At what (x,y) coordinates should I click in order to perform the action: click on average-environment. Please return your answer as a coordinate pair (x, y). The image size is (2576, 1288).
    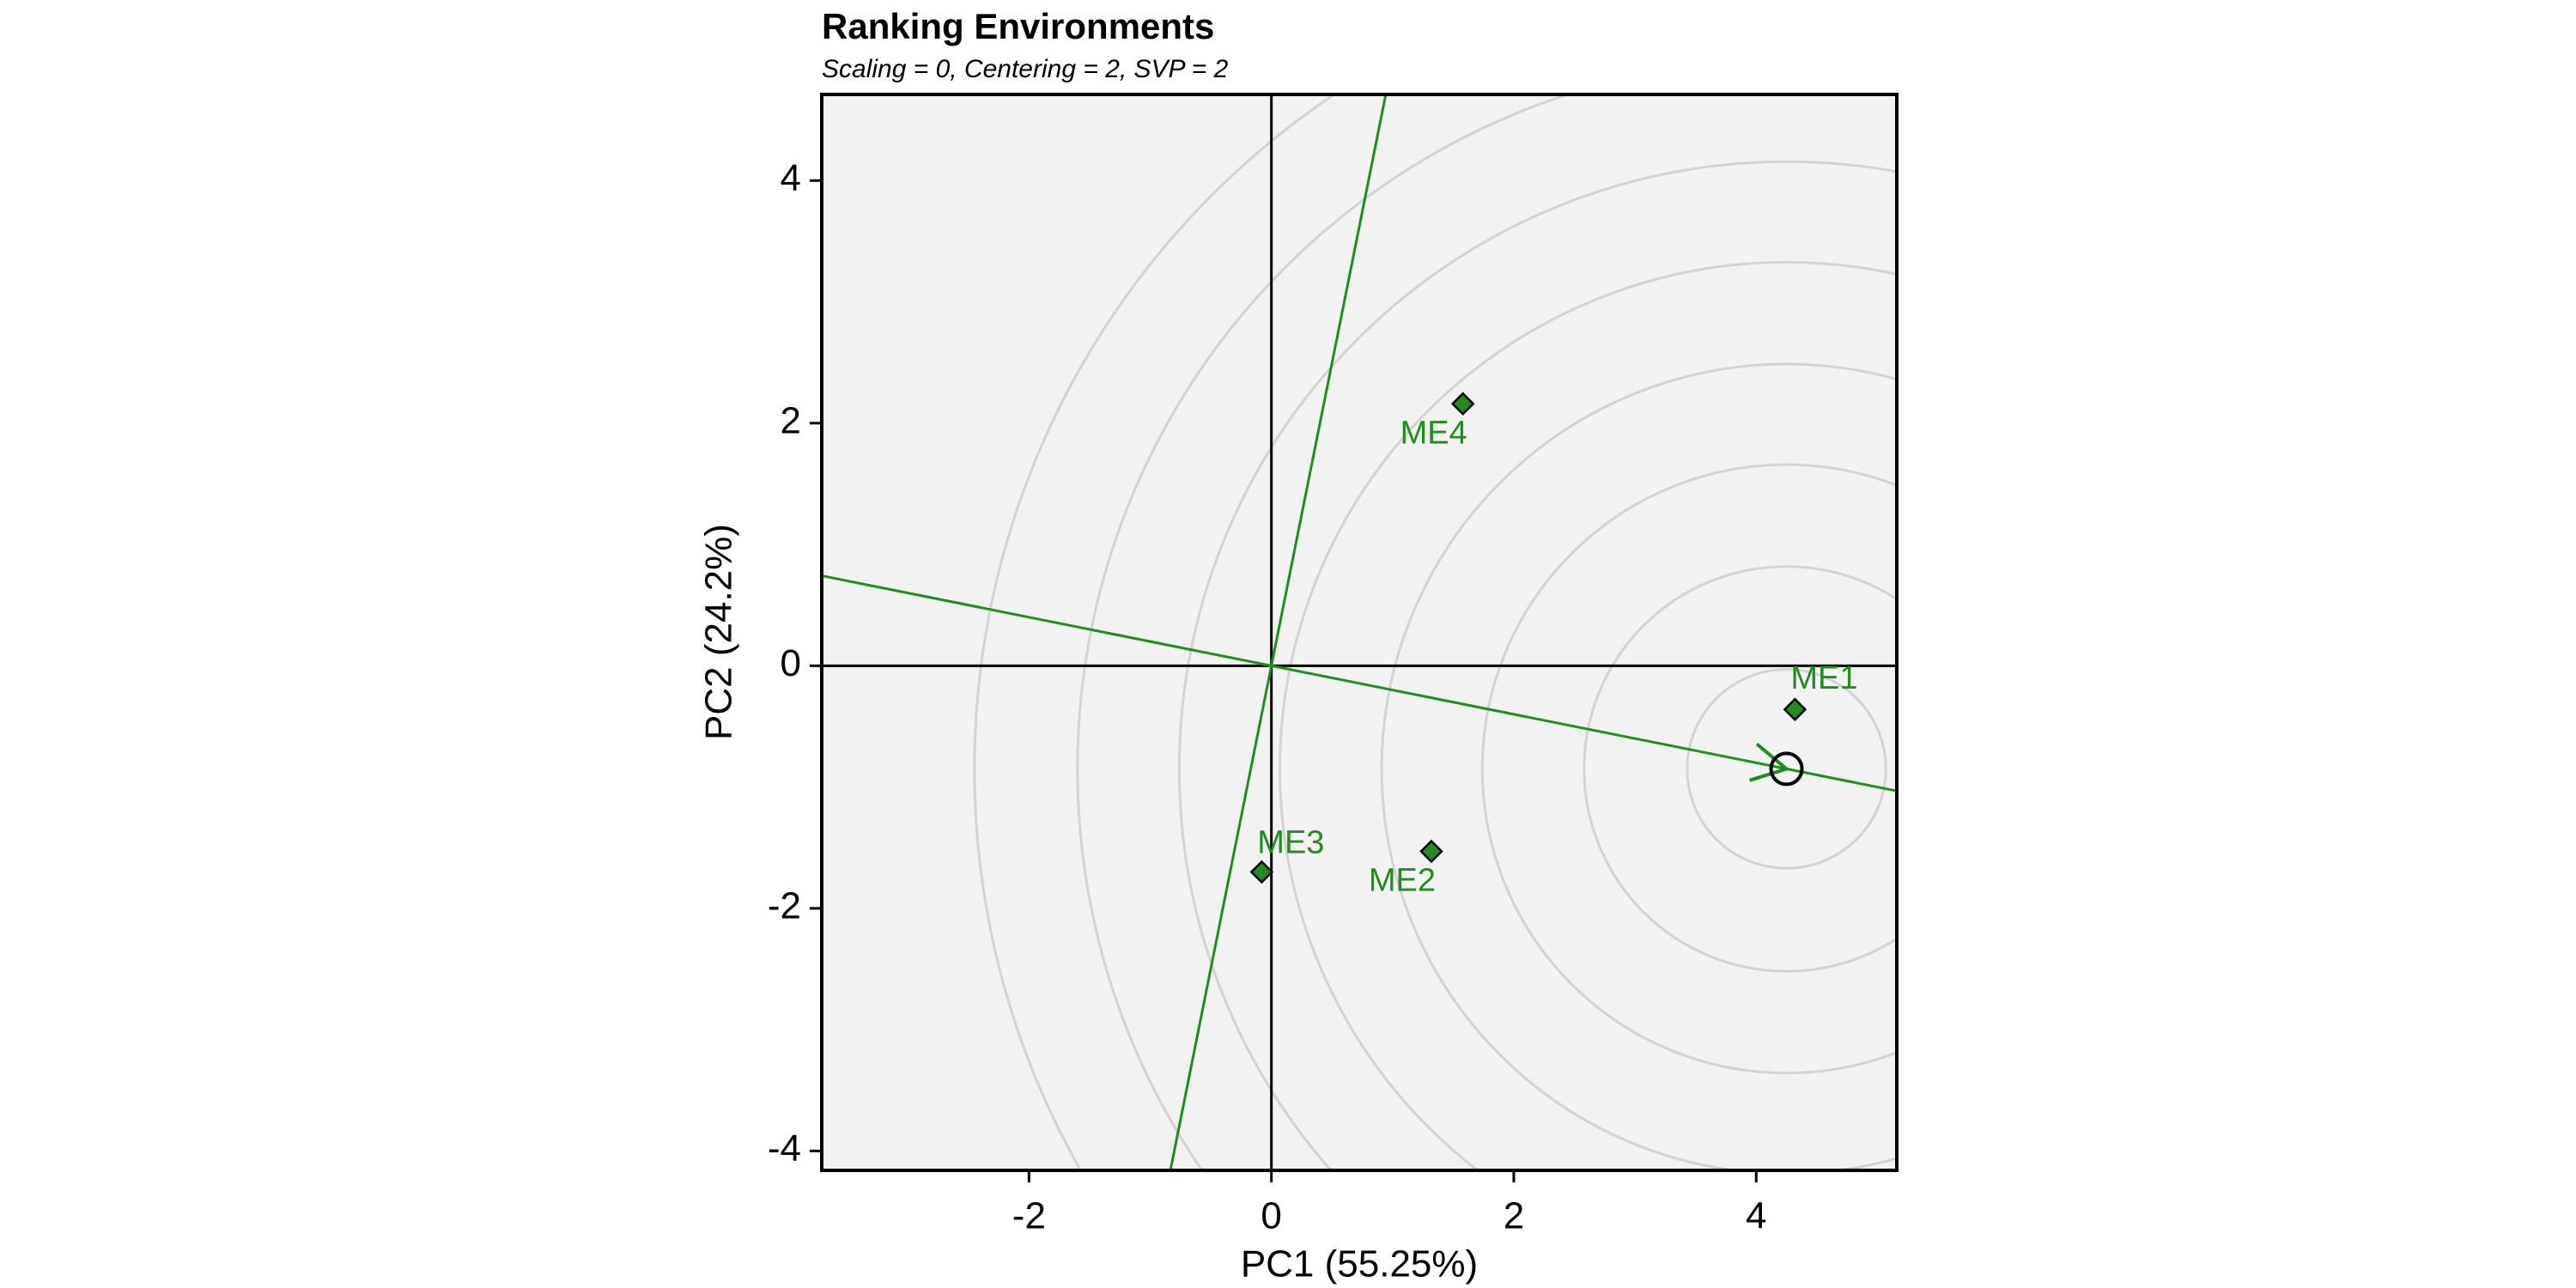
    Looking at the image, I should click on (1786, 769).